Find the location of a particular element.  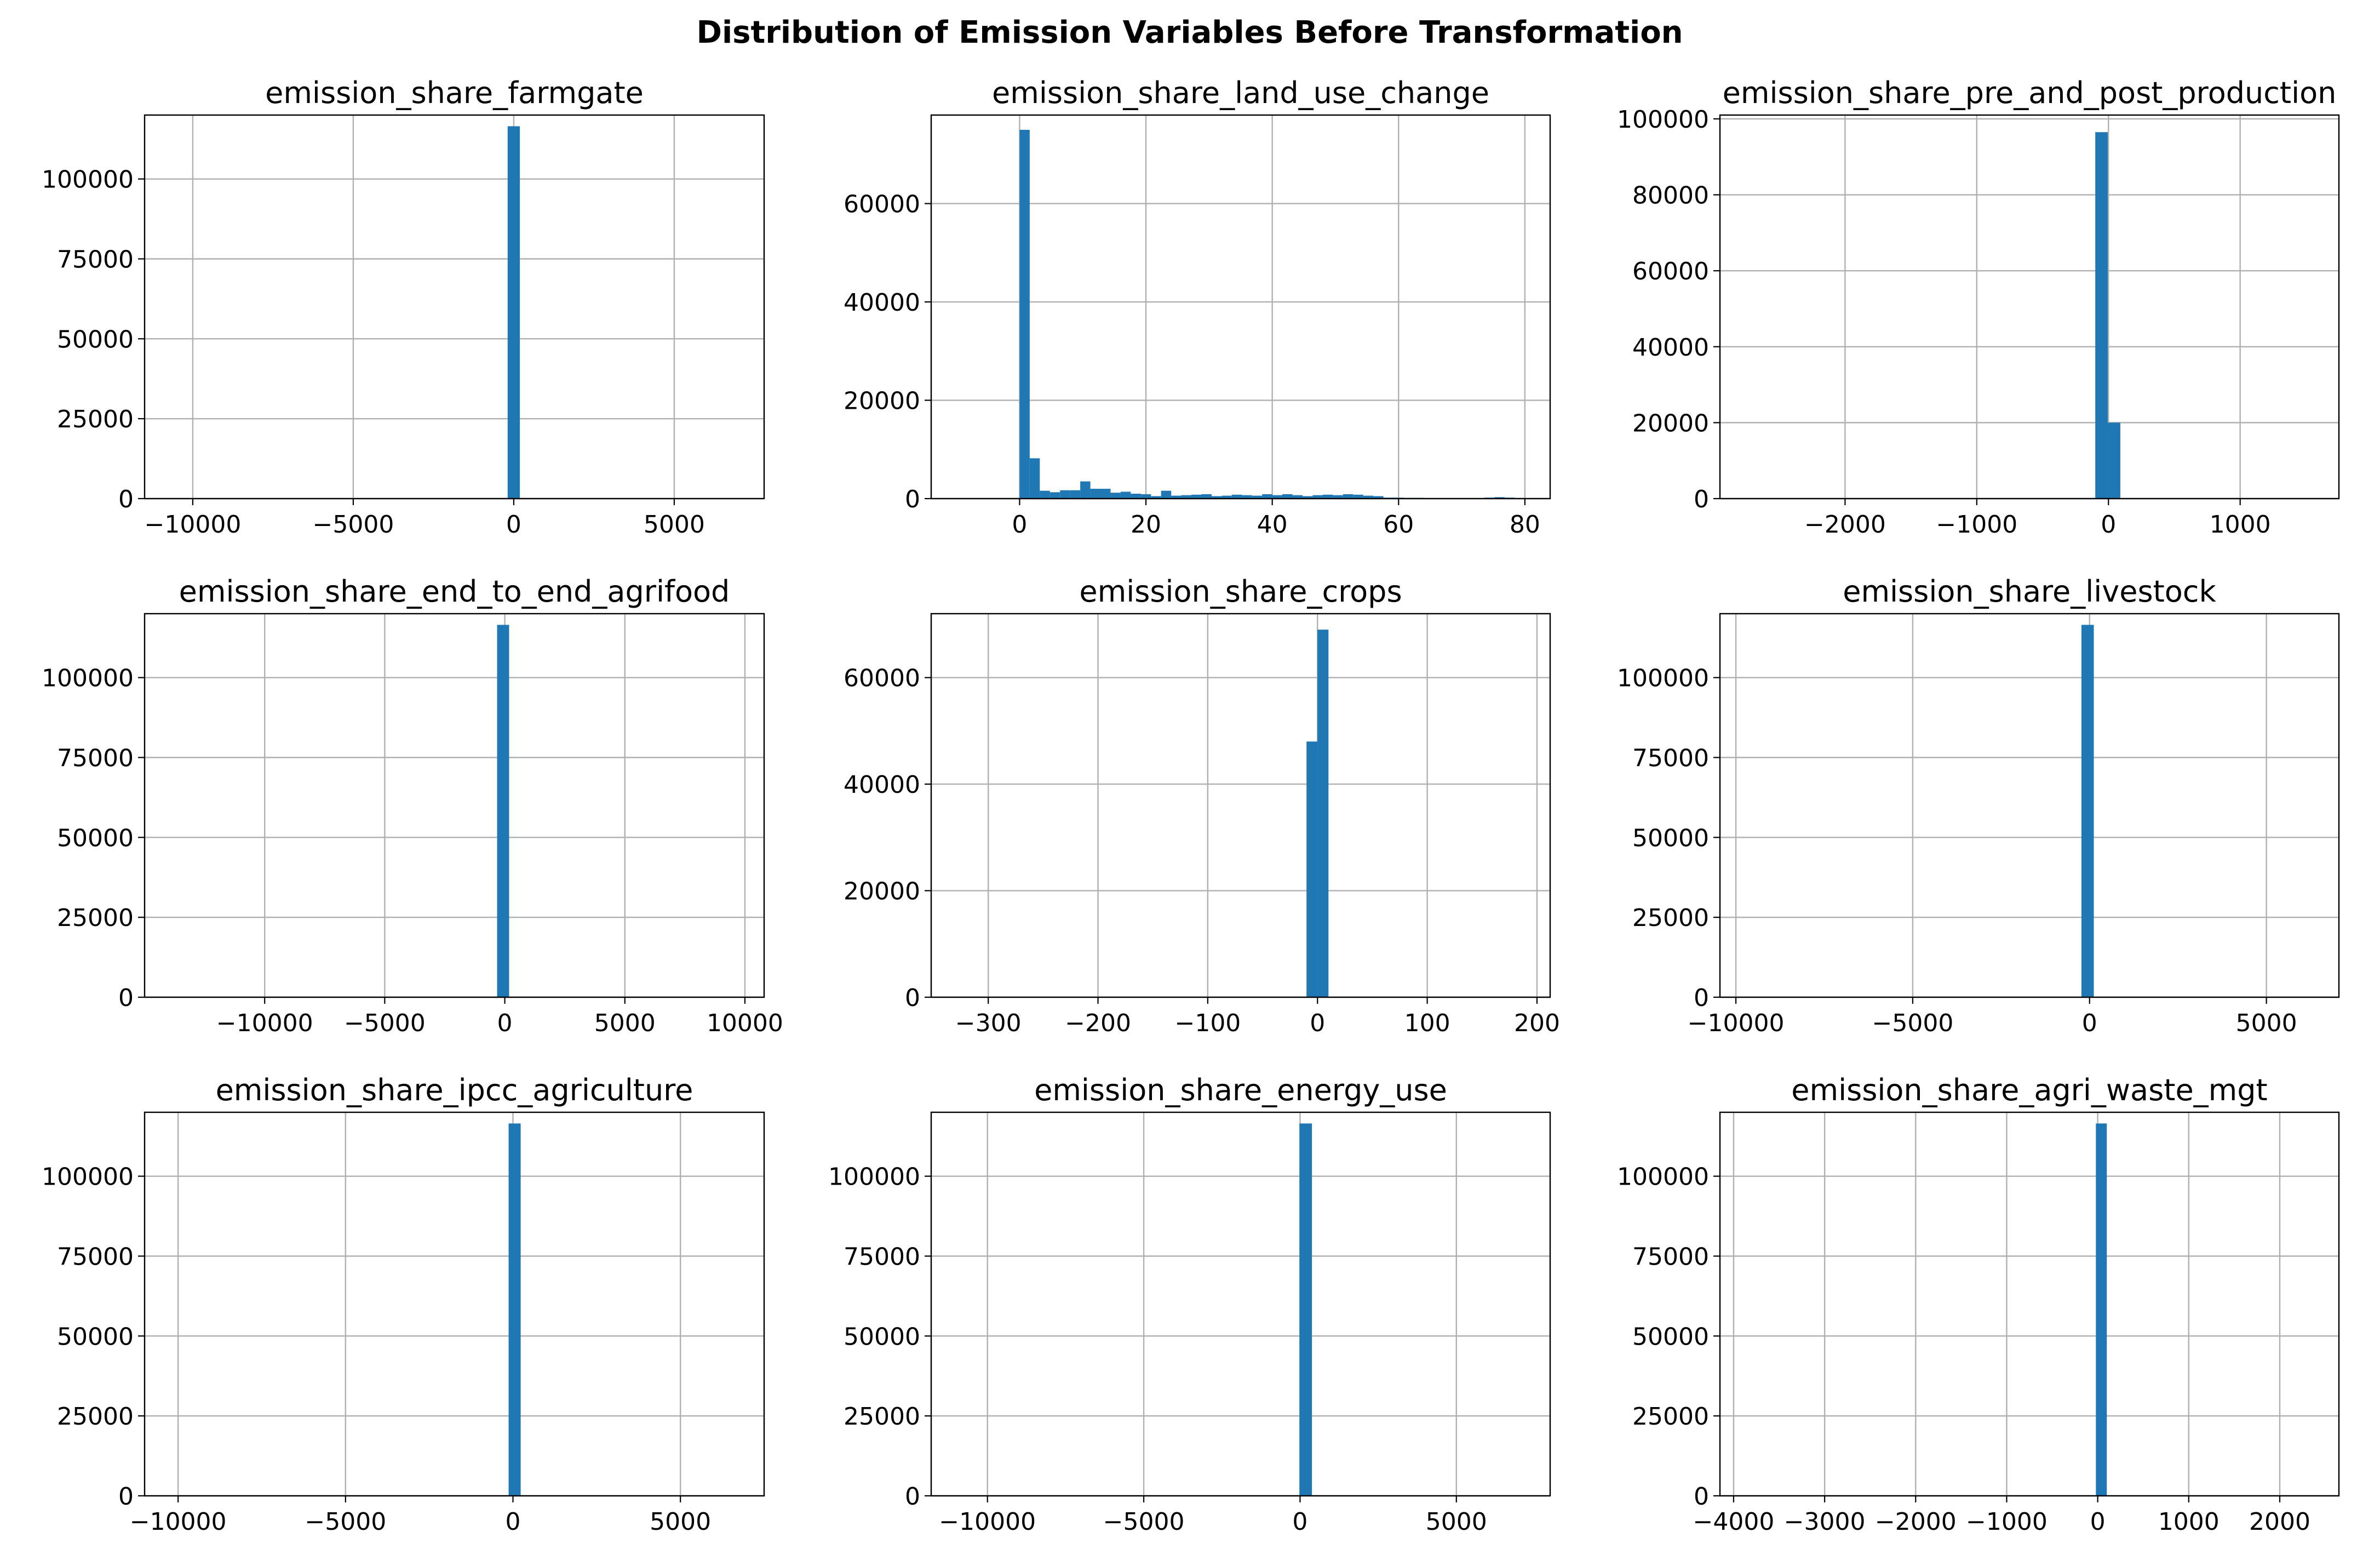

x-tick-label: −2000 is located at coordinates (1916, 1522).